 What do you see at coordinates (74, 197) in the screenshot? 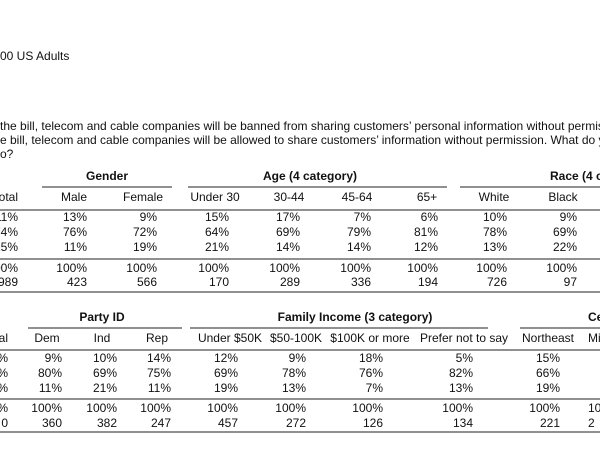
I see `column-header: Male` at bounding box center [74, 197].